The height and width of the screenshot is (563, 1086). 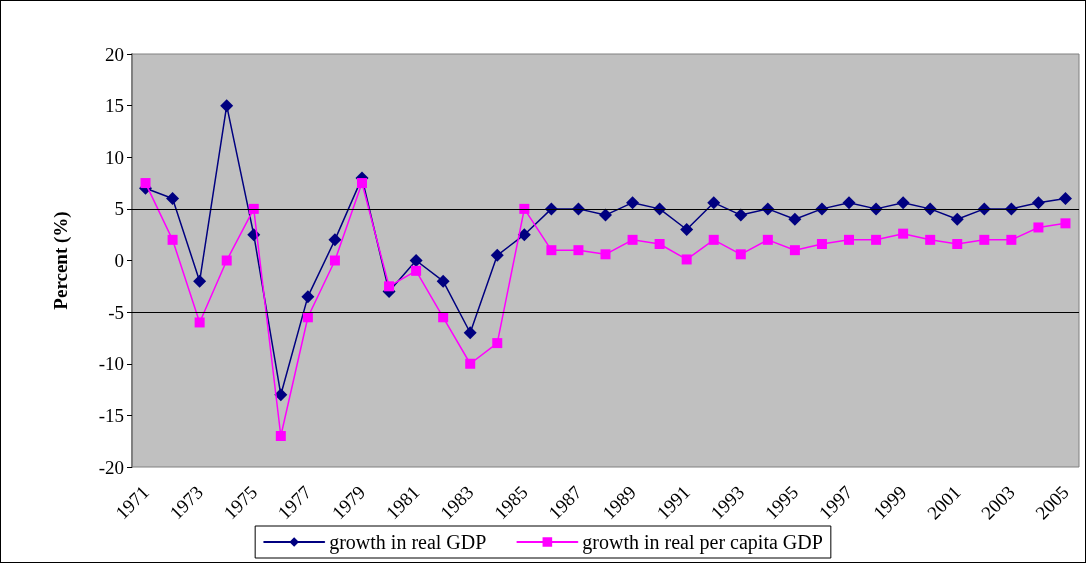 What do you see at coordinates (114, 157) in the screenshot?
I see `y-tick-label: 10` at bounding box center [114, 157].